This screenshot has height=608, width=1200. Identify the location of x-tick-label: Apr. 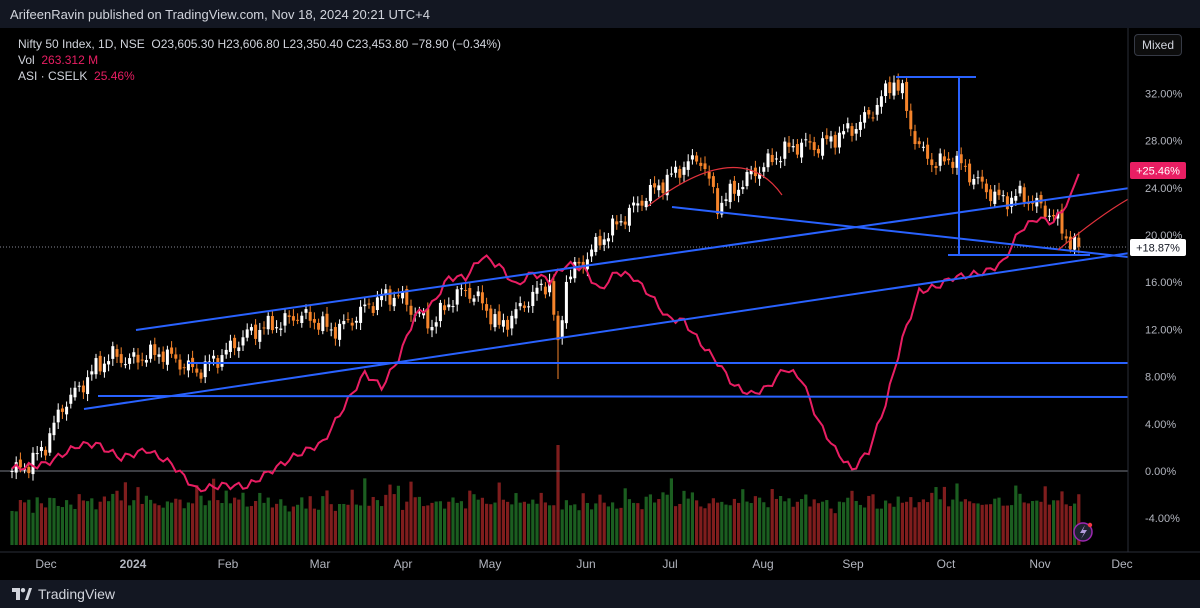
(403, 564).